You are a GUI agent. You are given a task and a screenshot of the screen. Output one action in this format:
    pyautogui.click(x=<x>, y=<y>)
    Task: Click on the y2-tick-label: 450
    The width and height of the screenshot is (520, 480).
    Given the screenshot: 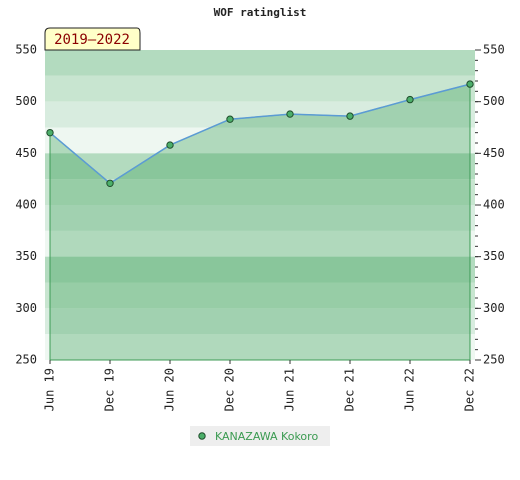 What is the action you would take?
    pyautogui.click(x=494, y=153)
    